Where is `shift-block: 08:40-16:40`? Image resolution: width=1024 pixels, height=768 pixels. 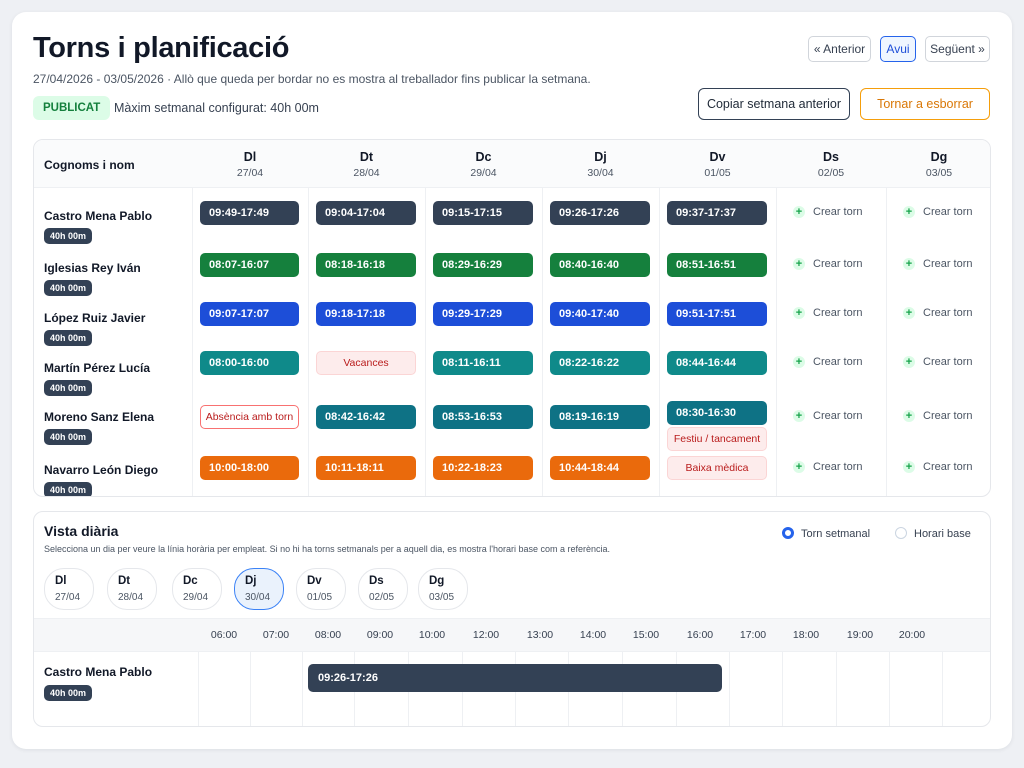
shift-block: 08:40-16:40 is located at coordinates (600, 265).